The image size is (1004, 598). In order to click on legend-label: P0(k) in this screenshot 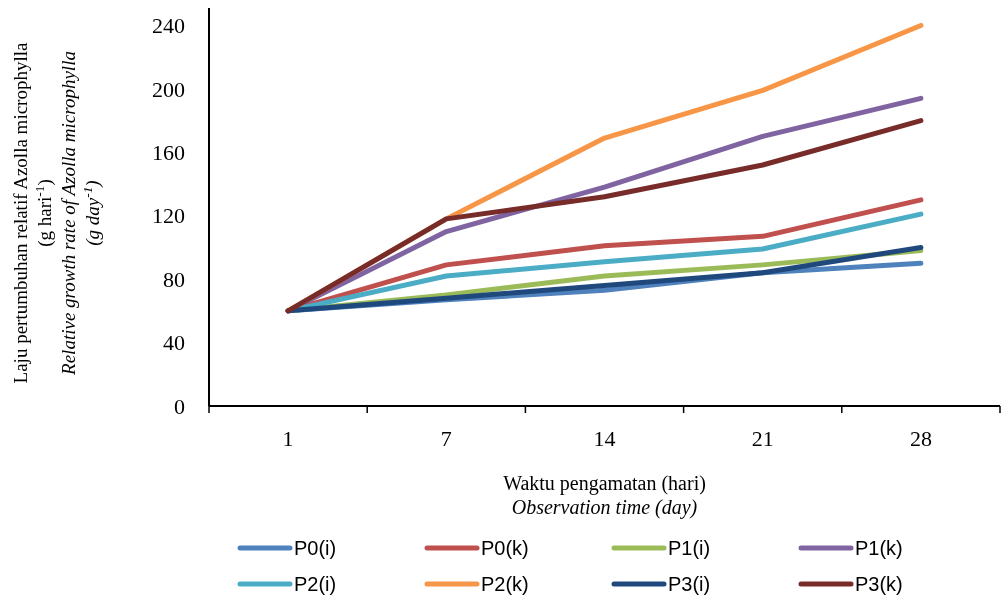, I will do `click(505, 548)`.